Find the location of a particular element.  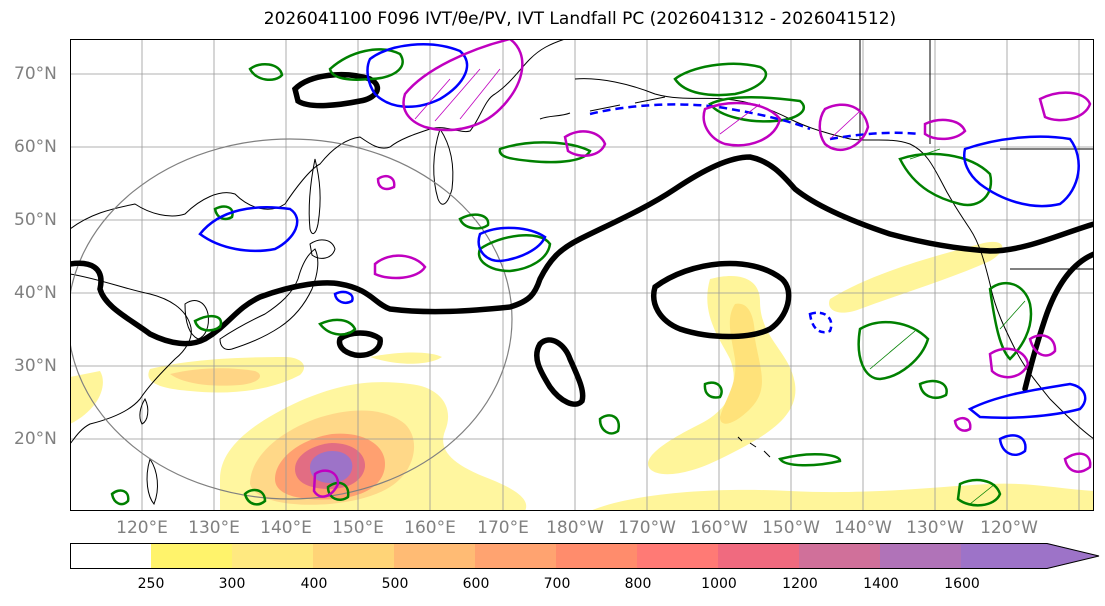

green-contour-left is located at coordinates (120, 497).